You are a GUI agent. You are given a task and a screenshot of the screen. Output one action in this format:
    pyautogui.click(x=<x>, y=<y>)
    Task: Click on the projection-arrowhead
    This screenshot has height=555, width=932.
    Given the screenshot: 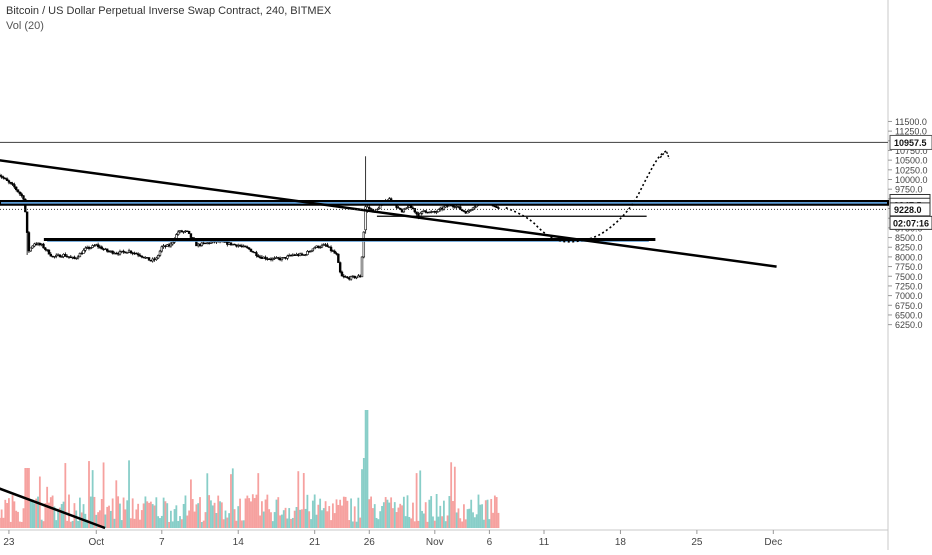 What is the action you would take?
    pyautogui.click(x=664, y=154)
    